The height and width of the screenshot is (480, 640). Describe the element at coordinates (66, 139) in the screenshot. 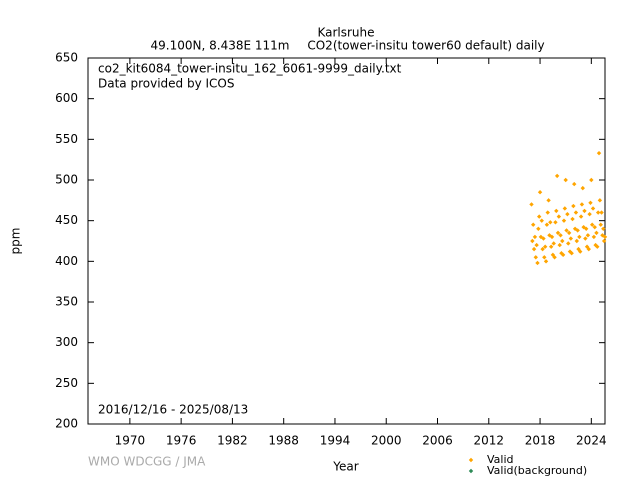

I see `y-tick-label: 550` at that location.